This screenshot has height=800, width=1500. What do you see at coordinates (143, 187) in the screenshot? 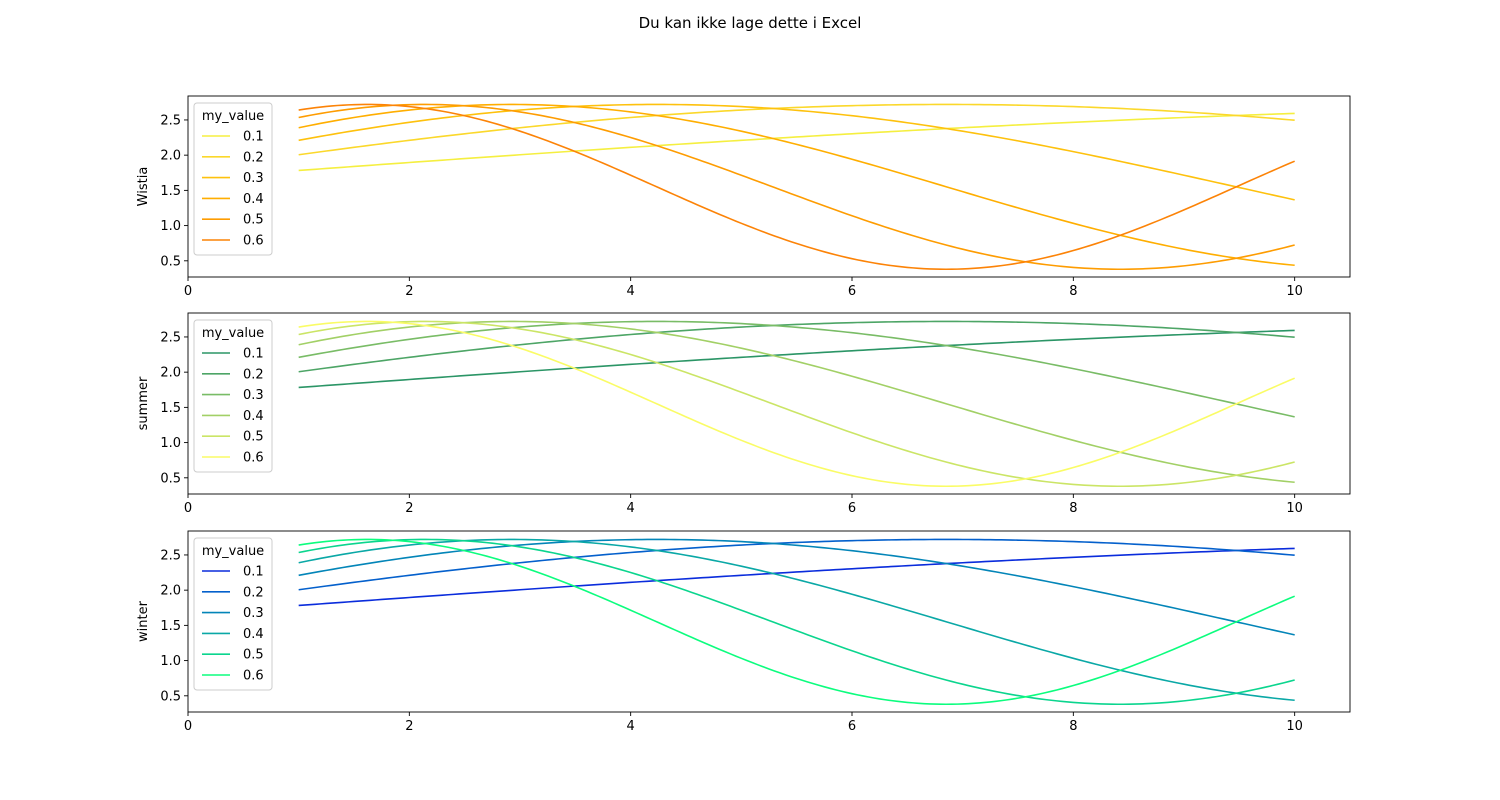
I see `y-axis-label: Wistia` at bounding box center [143, 187].